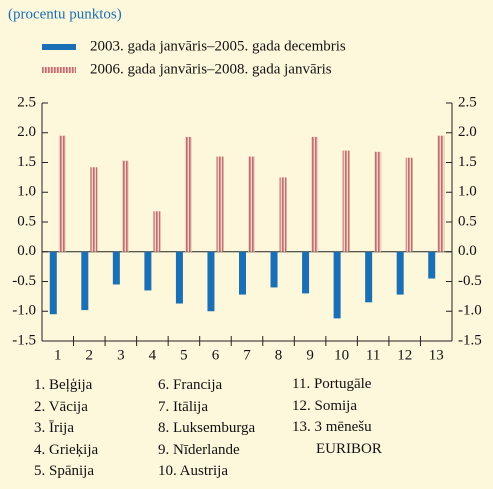  I want to click on y2-tick-label: -1.5, so click(470, 340).